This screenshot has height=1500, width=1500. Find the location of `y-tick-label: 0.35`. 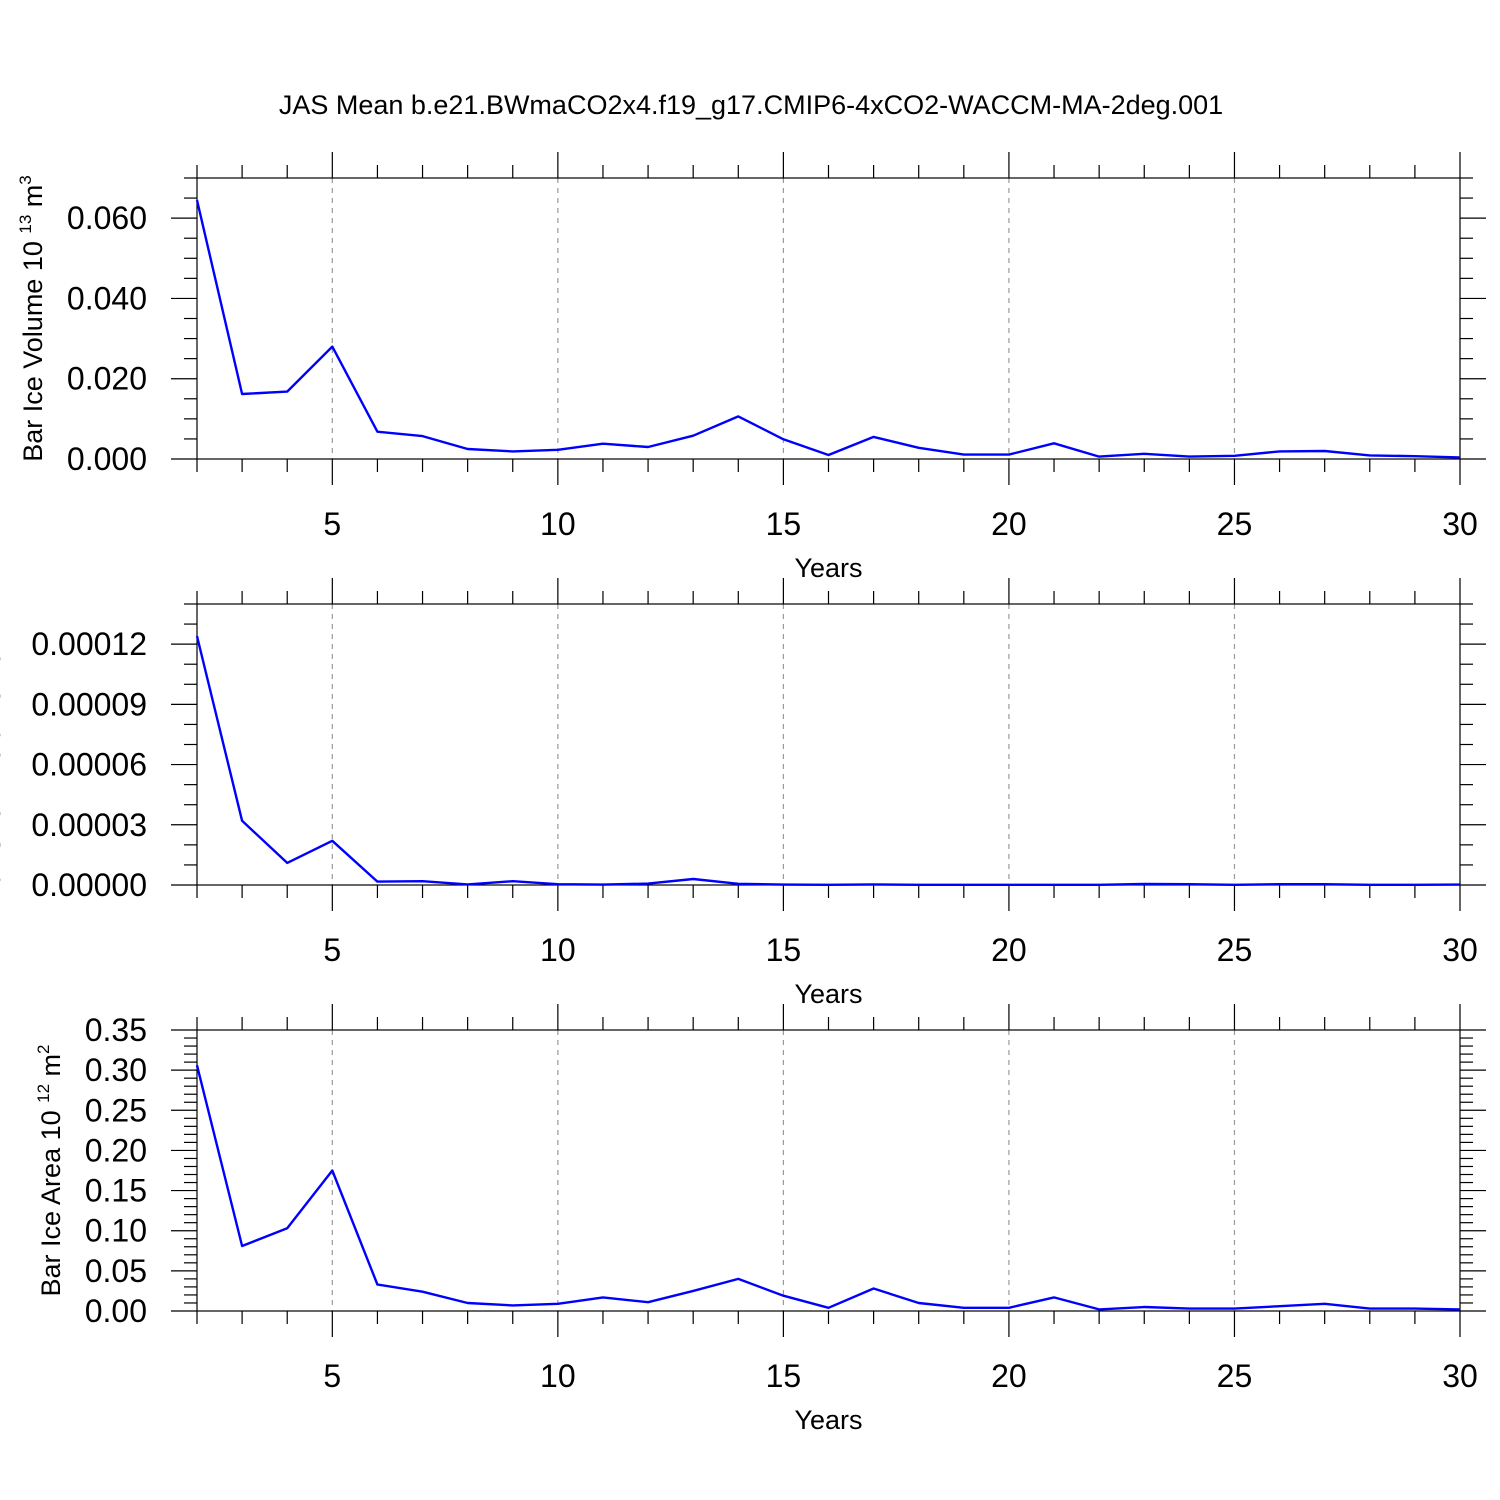

y-tick-label: 0.35 is located at coordinates (116, 1030).